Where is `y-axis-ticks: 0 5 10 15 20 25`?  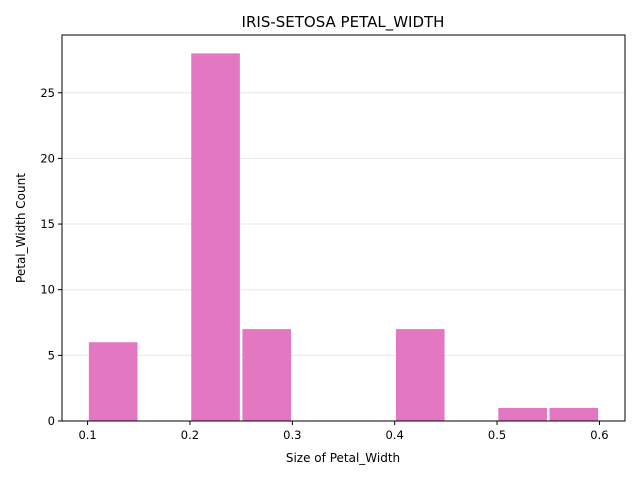 y-axis-ticks: 0 5 10 15 20 25 is located at coordinates (51, 257).